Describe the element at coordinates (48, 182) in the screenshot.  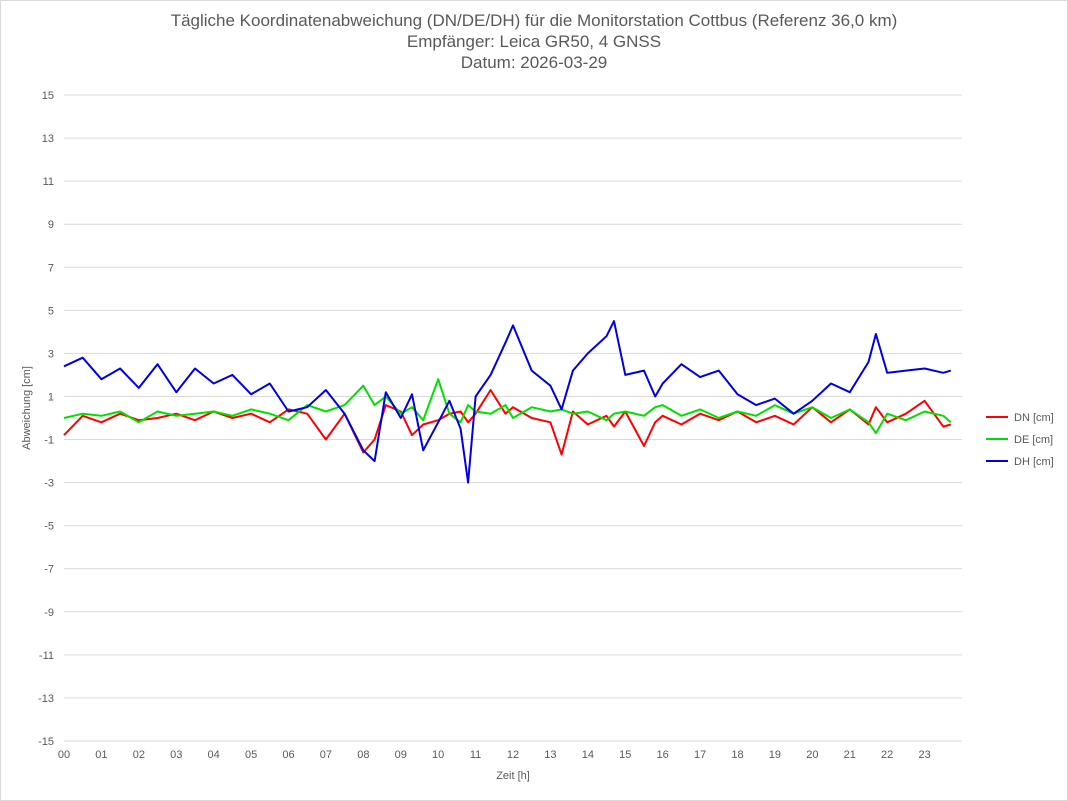
I see `y-tick-label: 11` at that location.